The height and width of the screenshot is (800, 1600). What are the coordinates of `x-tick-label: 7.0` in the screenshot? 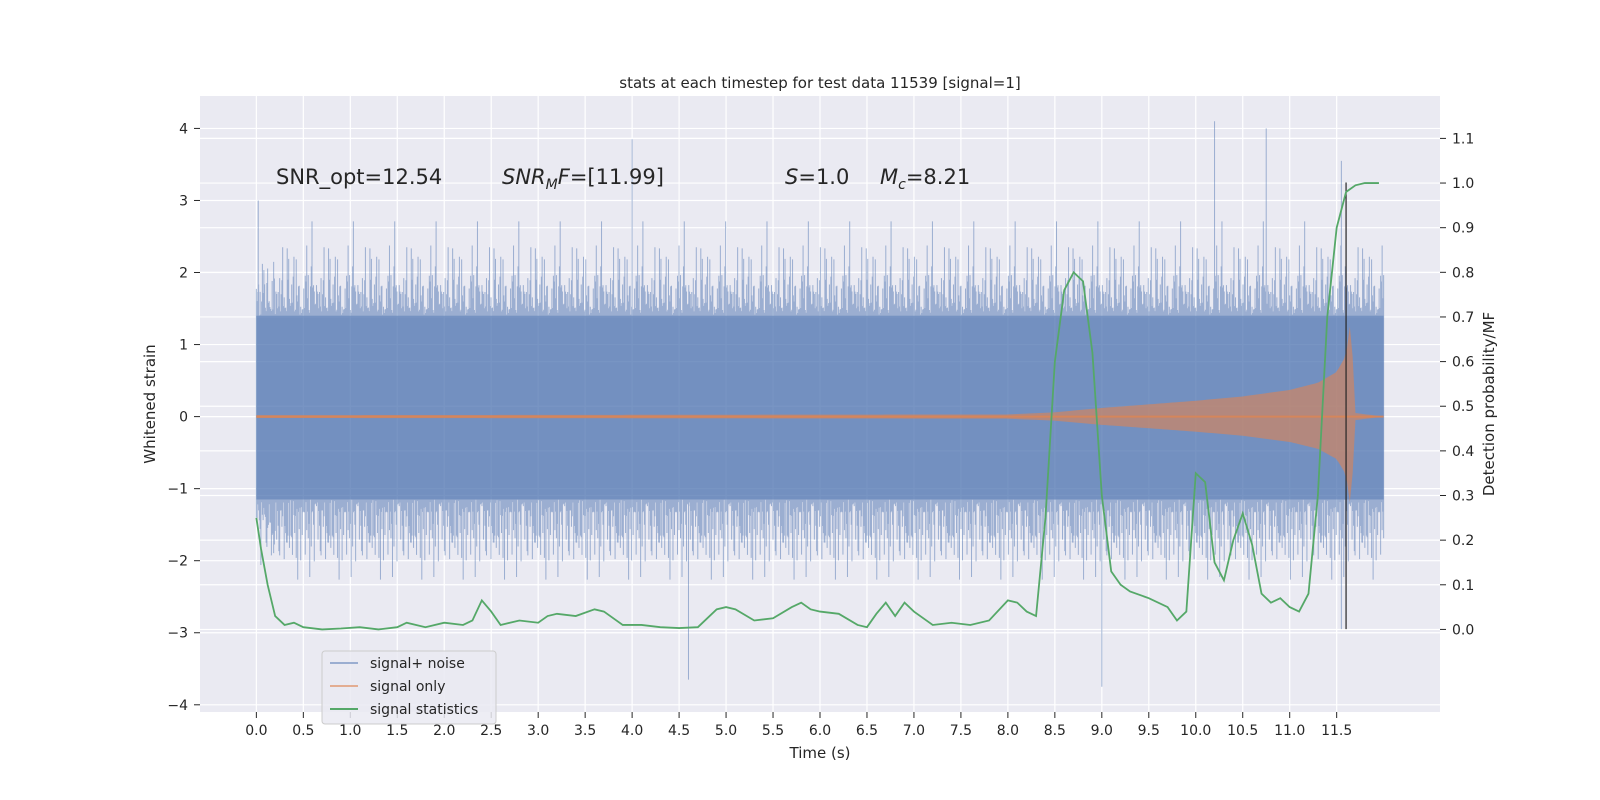 It's located at (914, 731).